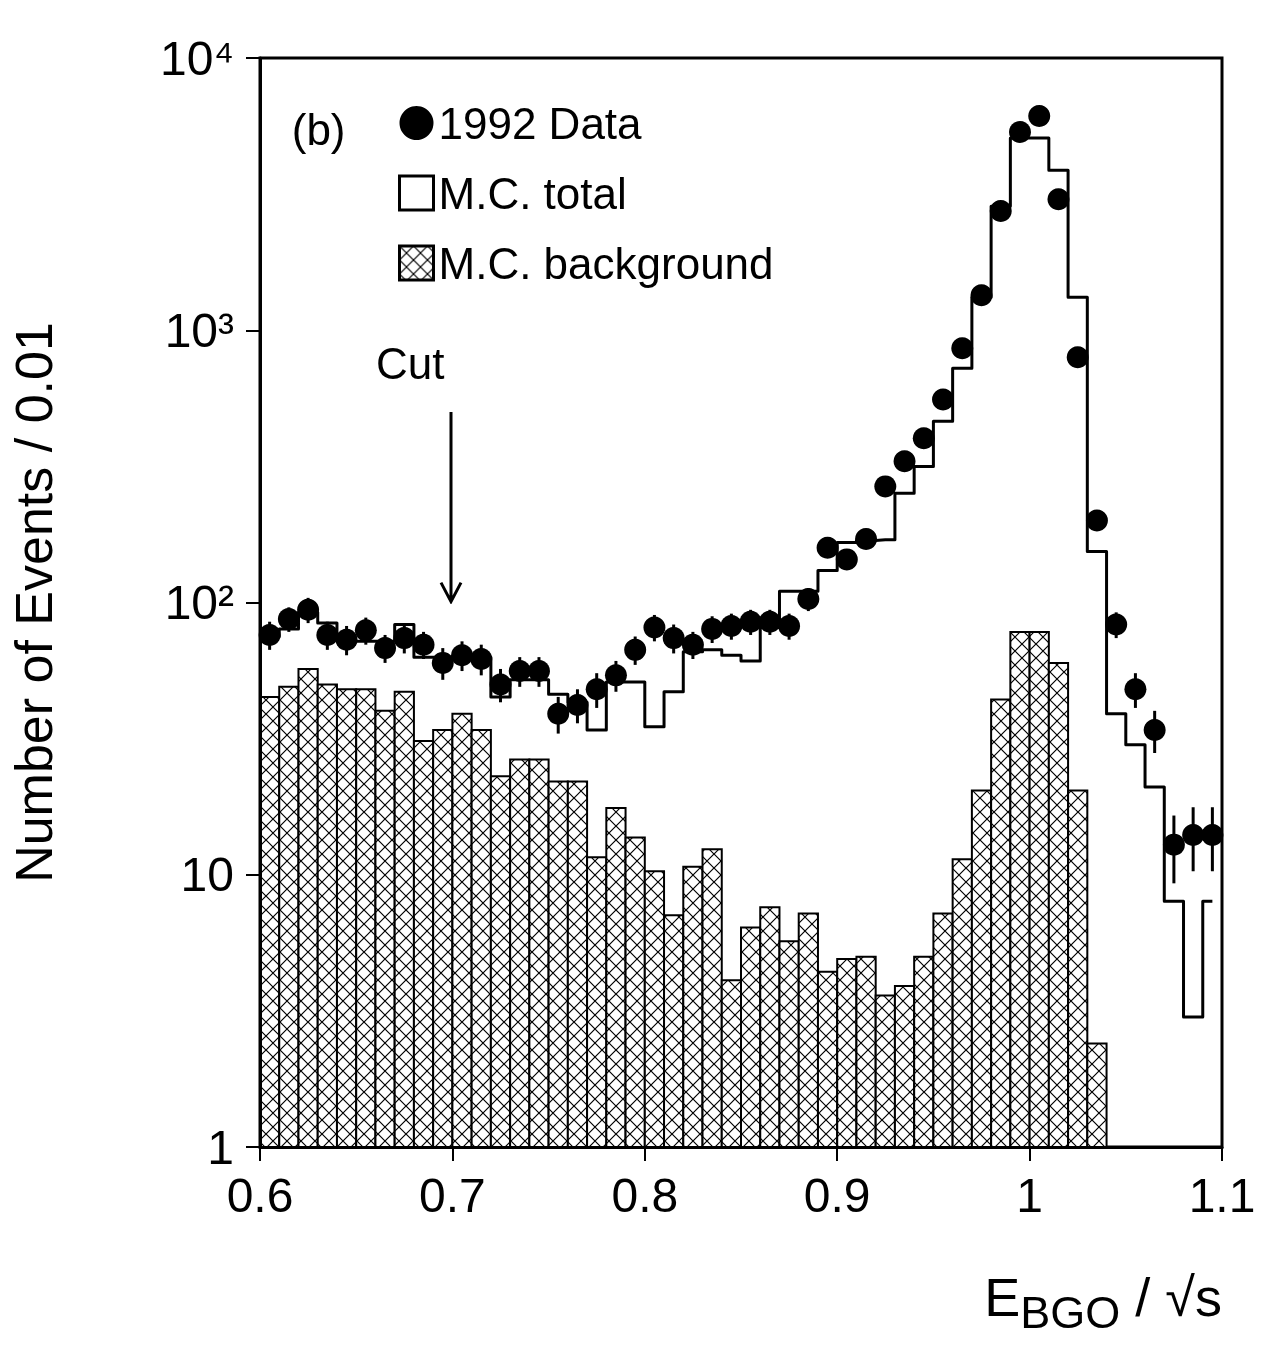  Describe the element at coordinates (837, 1195) in the screenshot. I see `x-tick-label: 0.9` at that location.